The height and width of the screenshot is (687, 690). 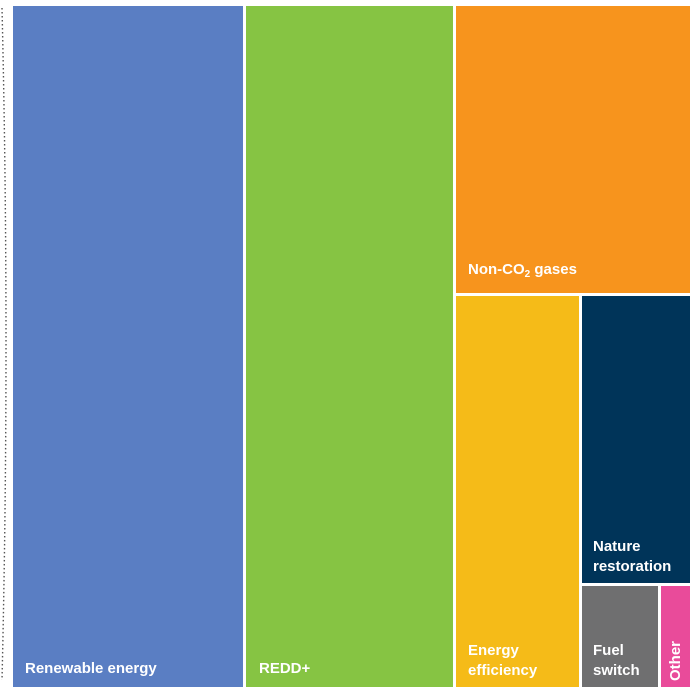 I want to click on tile-fuel-switch: Fuel switch, so click(x=620, y=636).